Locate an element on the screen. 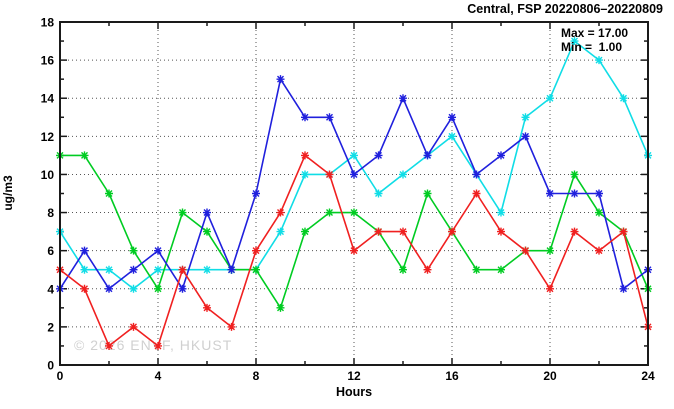 This screenshot has width=674, height=409. y-tick-label: 10 is located at coordinates (48, 175).